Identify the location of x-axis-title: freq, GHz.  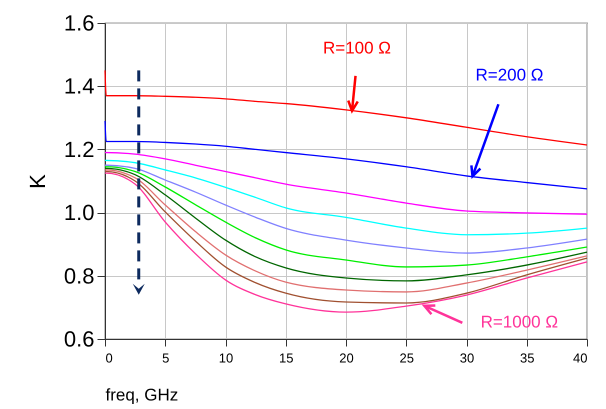
(142, 395).